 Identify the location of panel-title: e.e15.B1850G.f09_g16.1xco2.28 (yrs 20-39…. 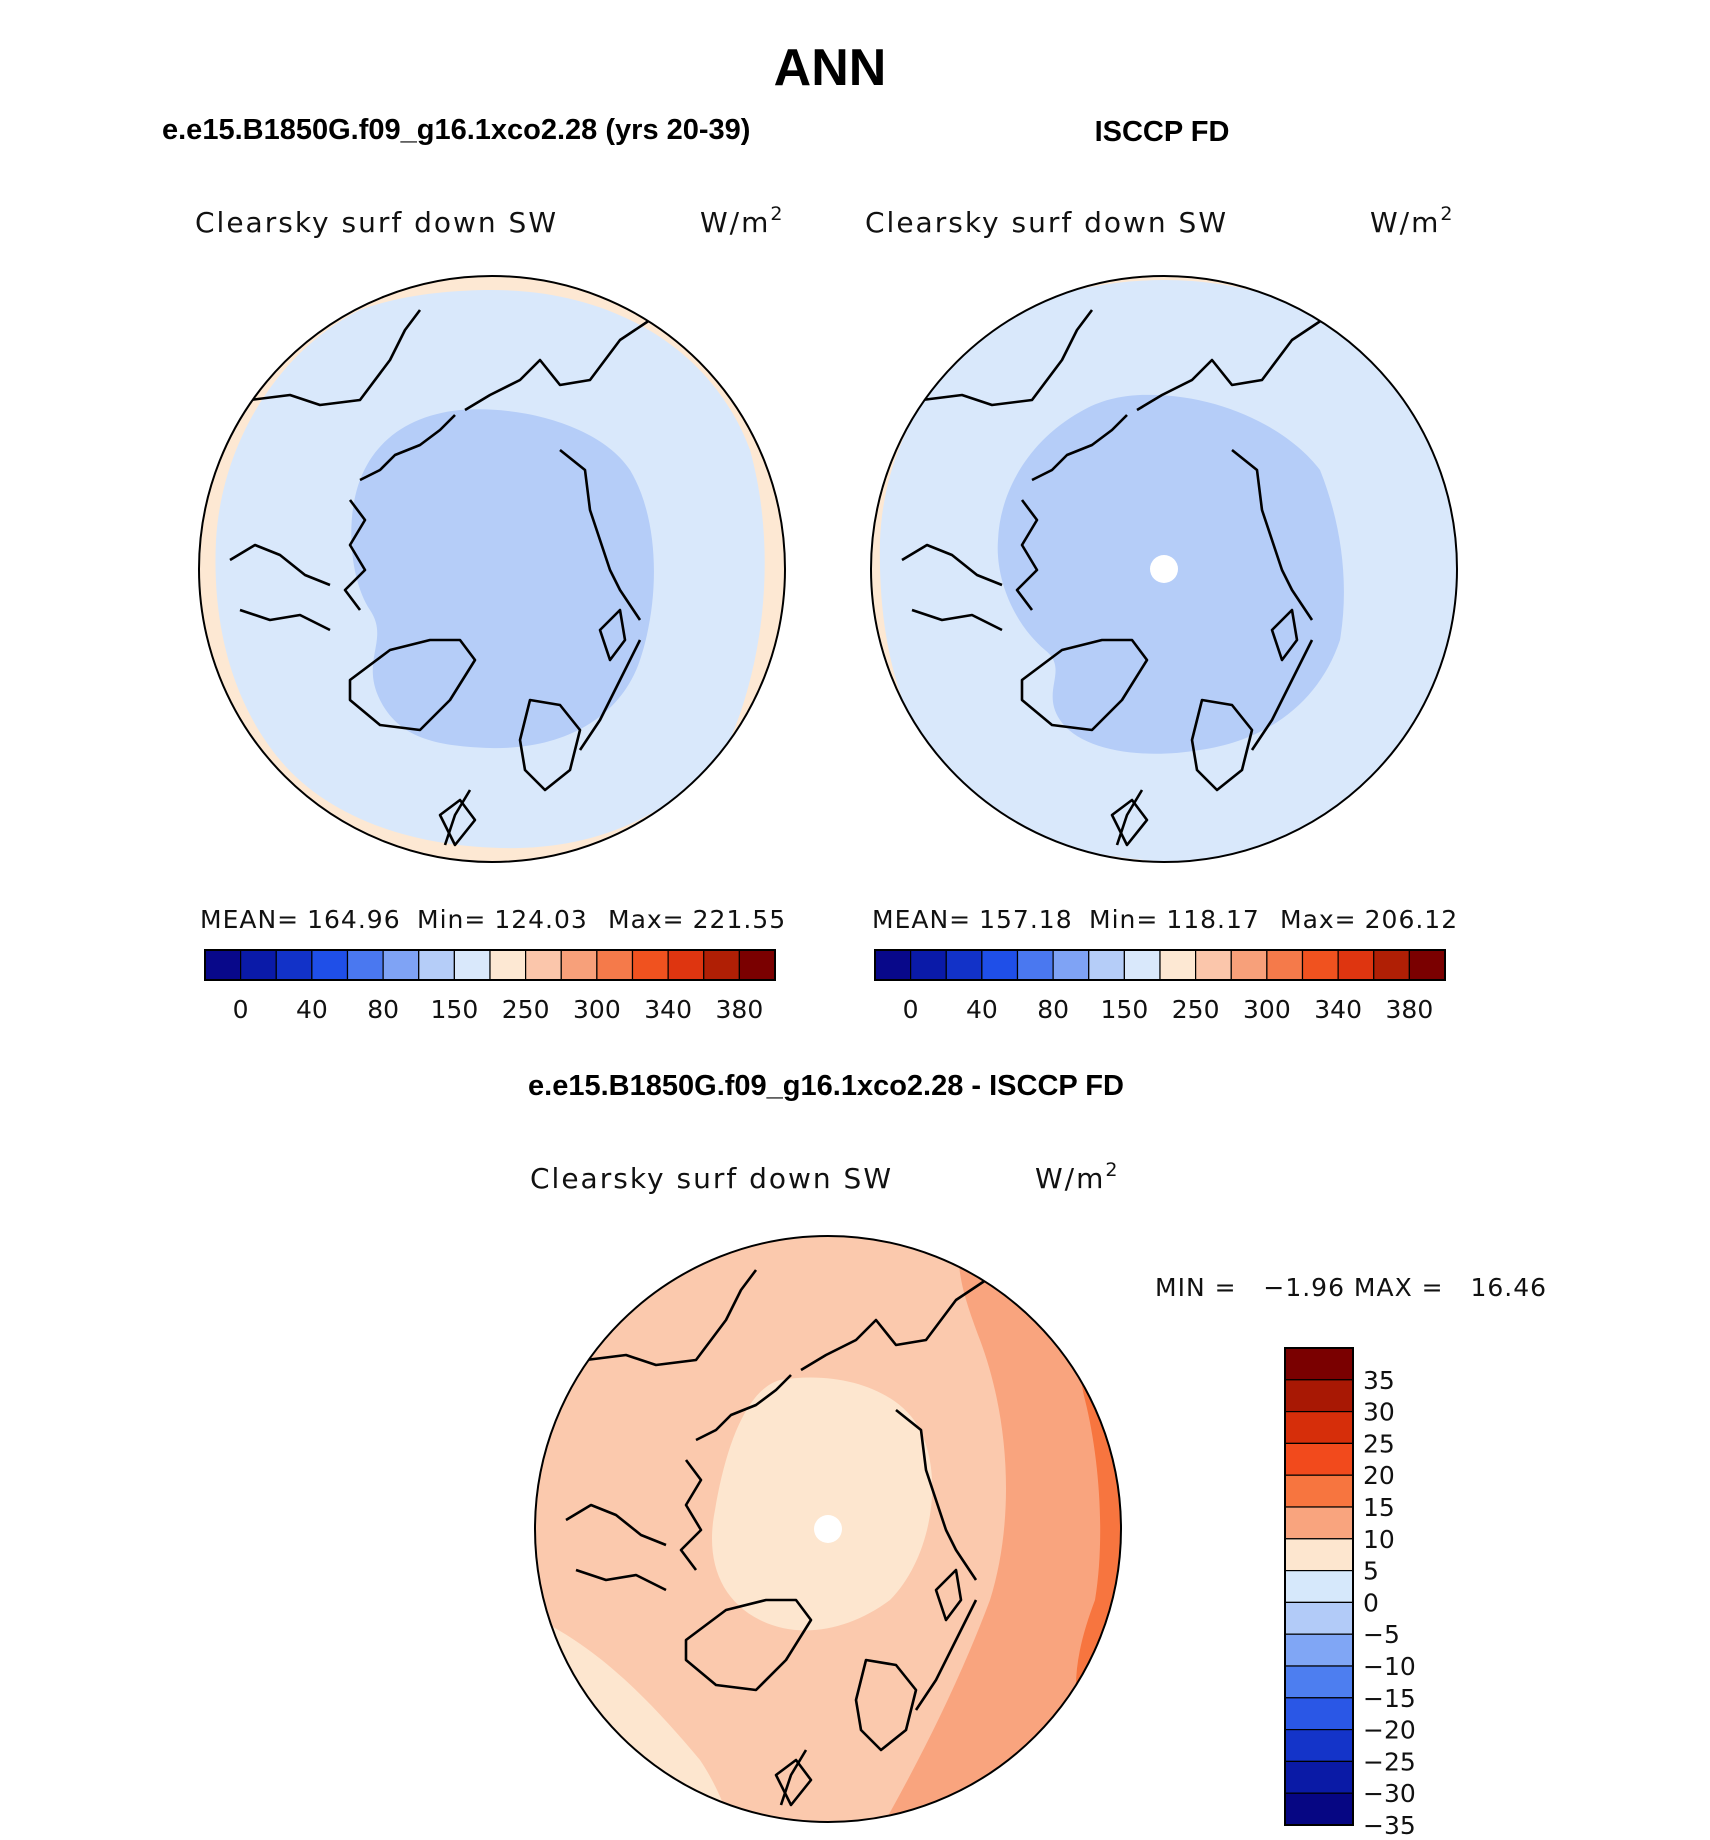
(456, 130).